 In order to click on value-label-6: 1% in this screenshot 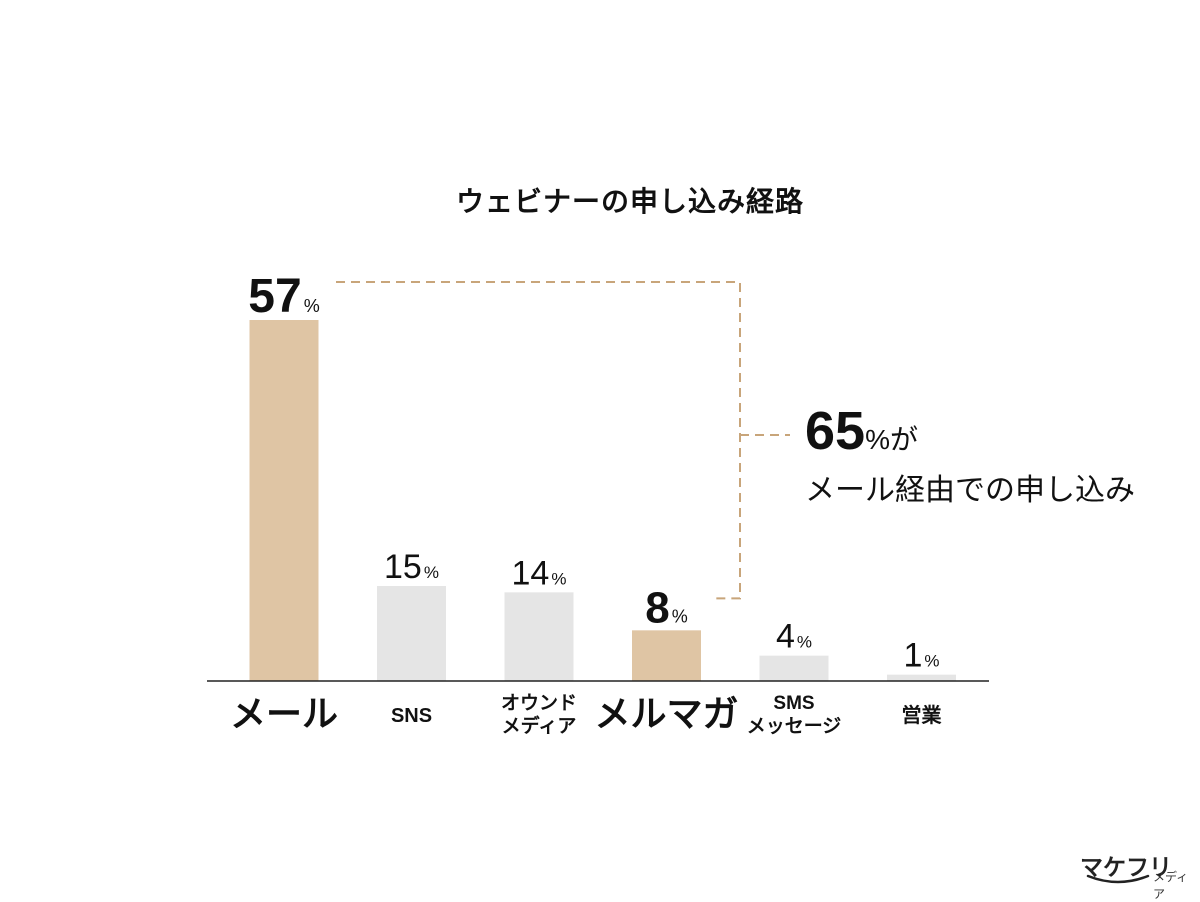, I will do `click(921, 656)`.